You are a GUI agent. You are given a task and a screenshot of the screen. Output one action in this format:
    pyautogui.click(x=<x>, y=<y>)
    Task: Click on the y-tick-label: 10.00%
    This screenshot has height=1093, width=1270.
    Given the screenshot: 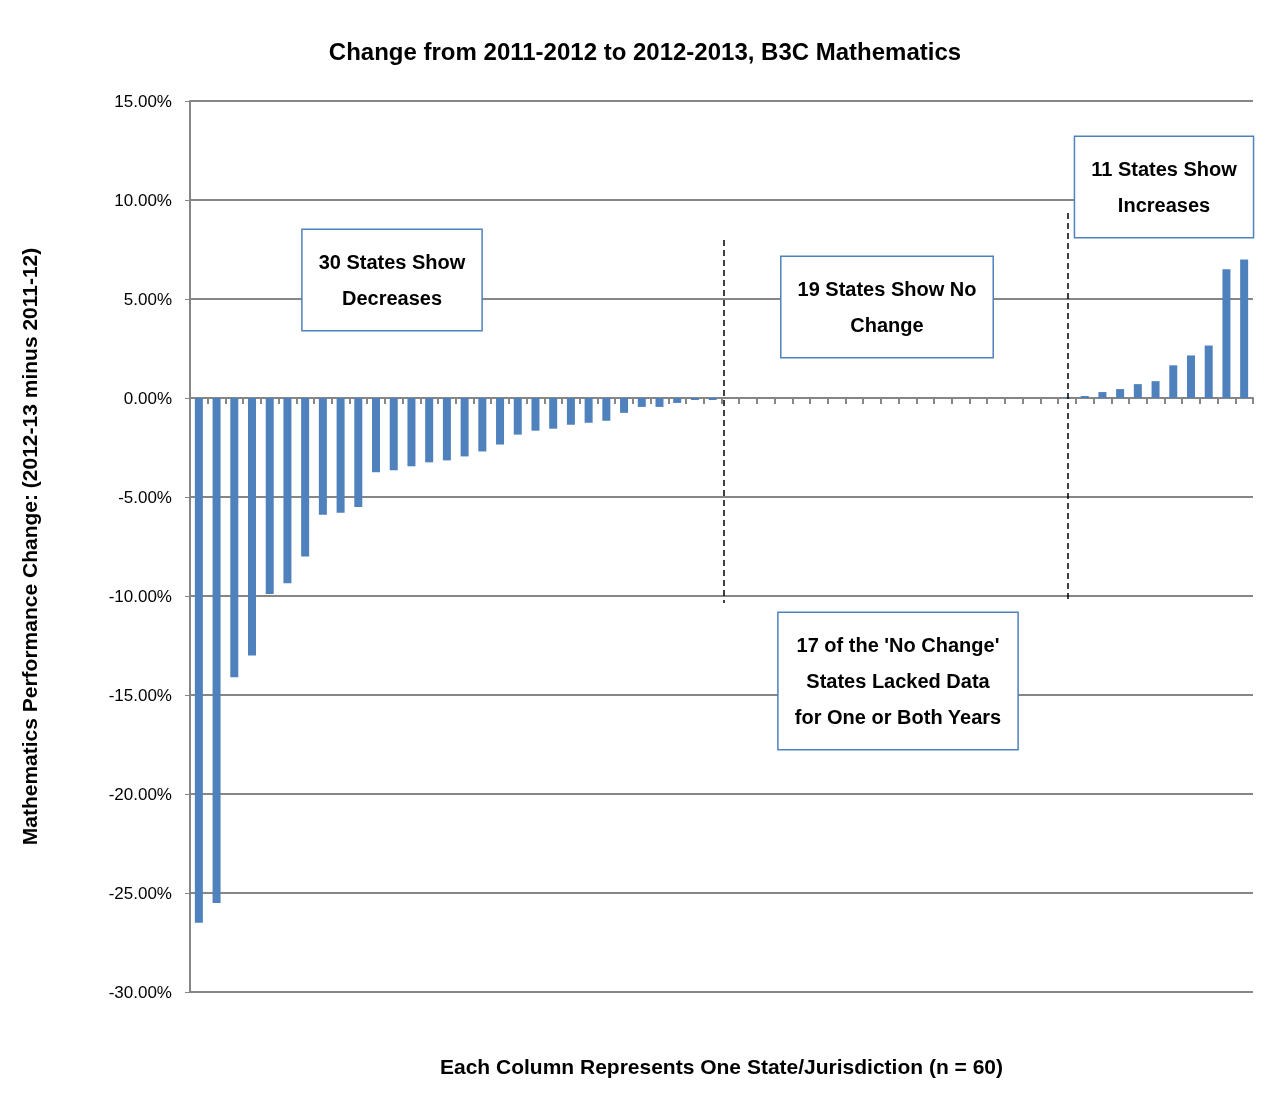 What is the action you would take?
    pyautogui.click(x=143, y=200)
    